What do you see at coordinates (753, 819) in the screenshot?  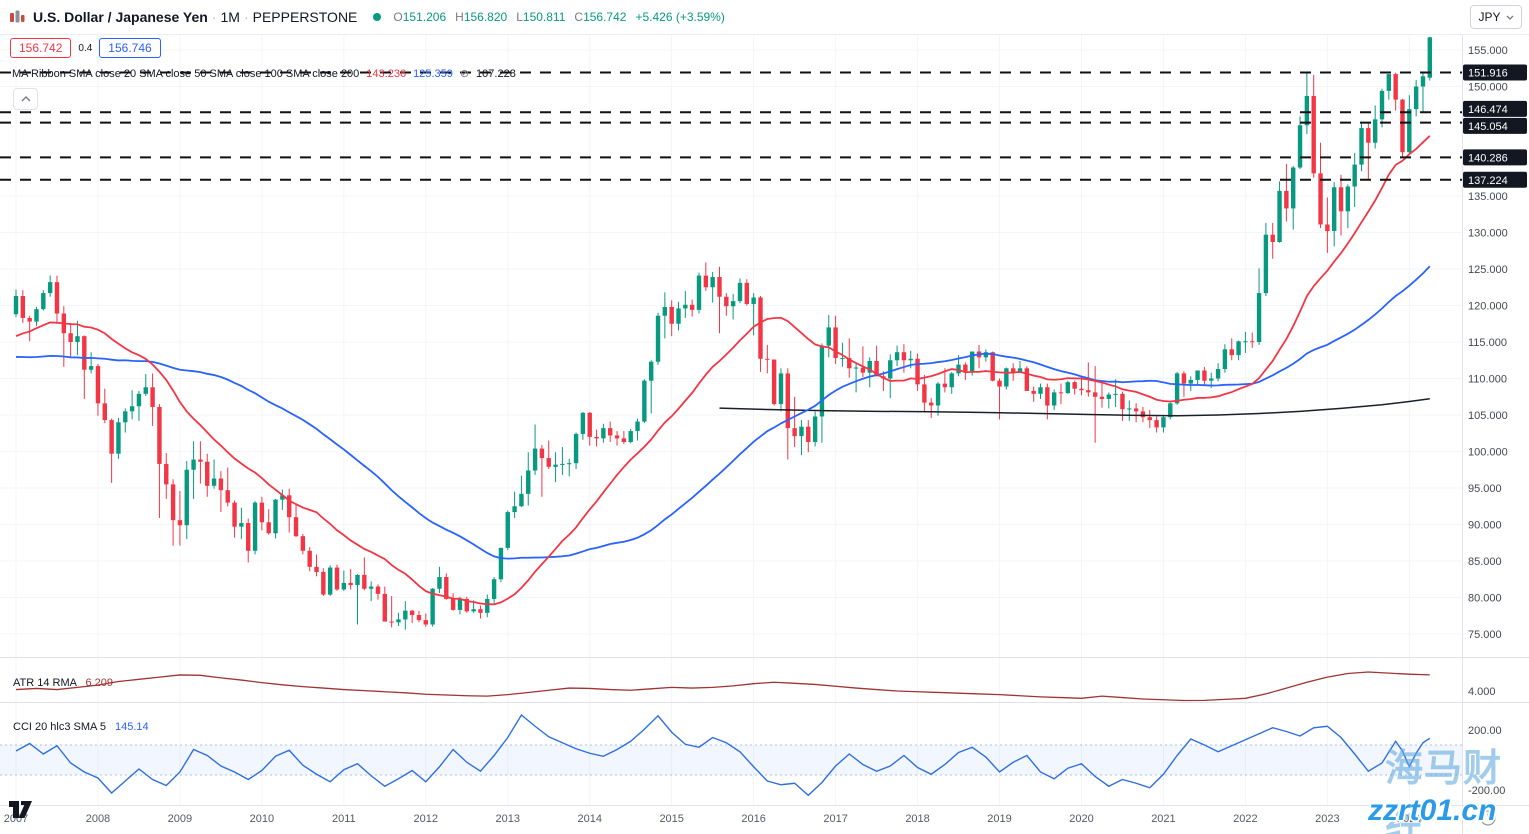 I see `svg-text: 2016` at bounding box center [753, 819].